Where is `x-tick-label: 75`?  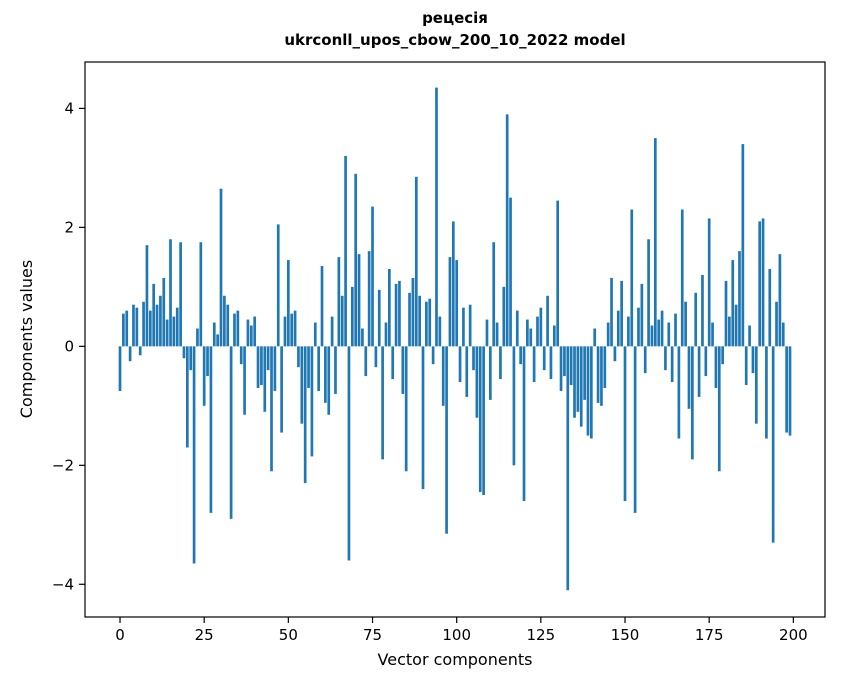 x-tick-label: 75 is located at coordinates (372, 635).